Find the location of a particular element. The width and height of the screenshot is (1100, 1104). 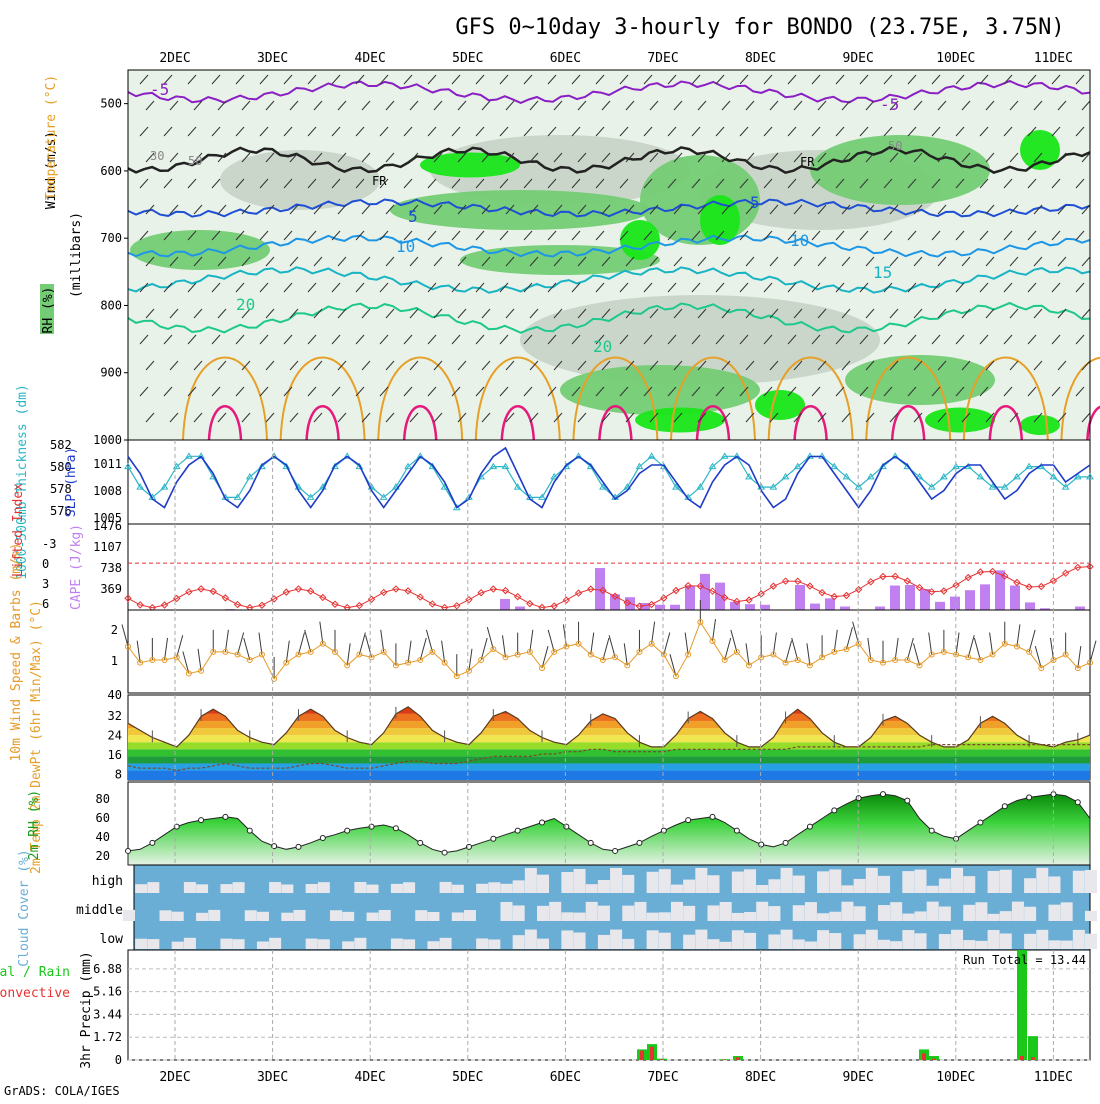

li-tick: -3 is located at coordinates (49, 544).